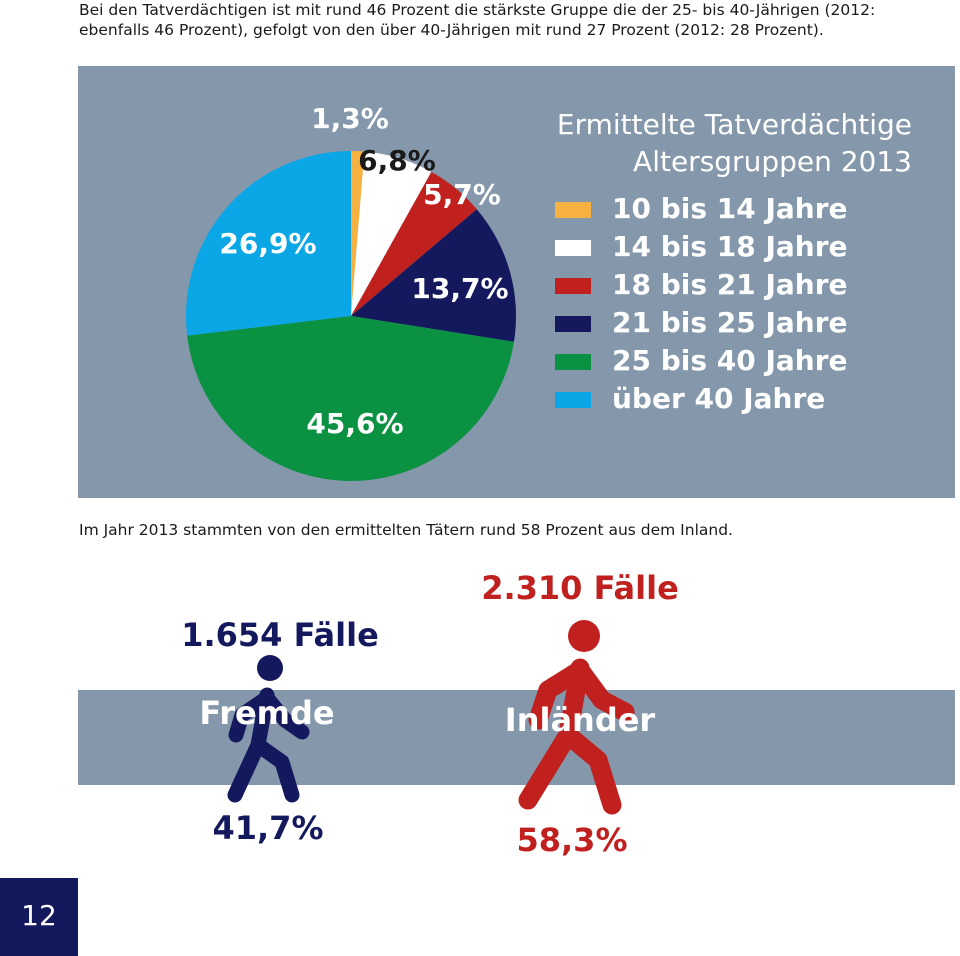 This screenshot has height=956, width=960. What do you see at coordinates (580, 720) in the screenshot?
I see `group-label: Inländer` at bounding box center [580, 720].